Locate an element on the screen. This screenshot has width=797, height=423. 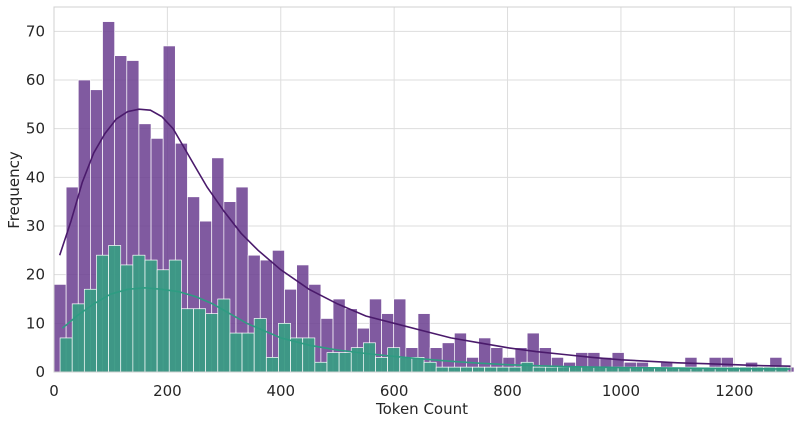
x-tick-label: 600 is located at coordinates (394, 391).